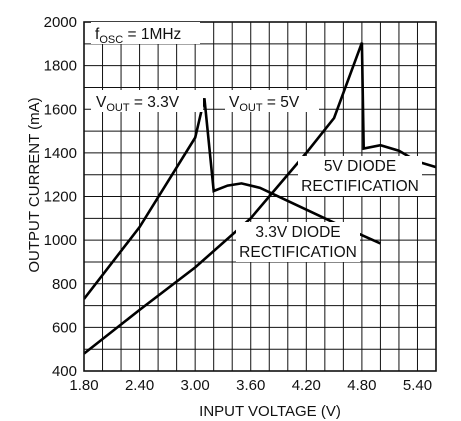  I want to click on y-tick-labels: 400 600 800 1000 1200 1400 1600 1800 2000, so click(60, 197).